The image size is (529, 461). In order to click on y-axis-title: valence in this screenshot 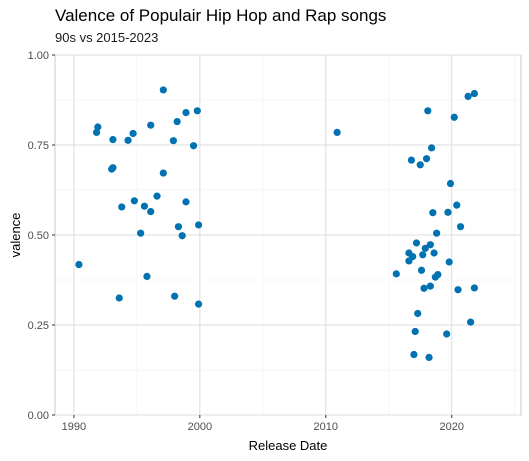, I will do `click(15, 235)`.